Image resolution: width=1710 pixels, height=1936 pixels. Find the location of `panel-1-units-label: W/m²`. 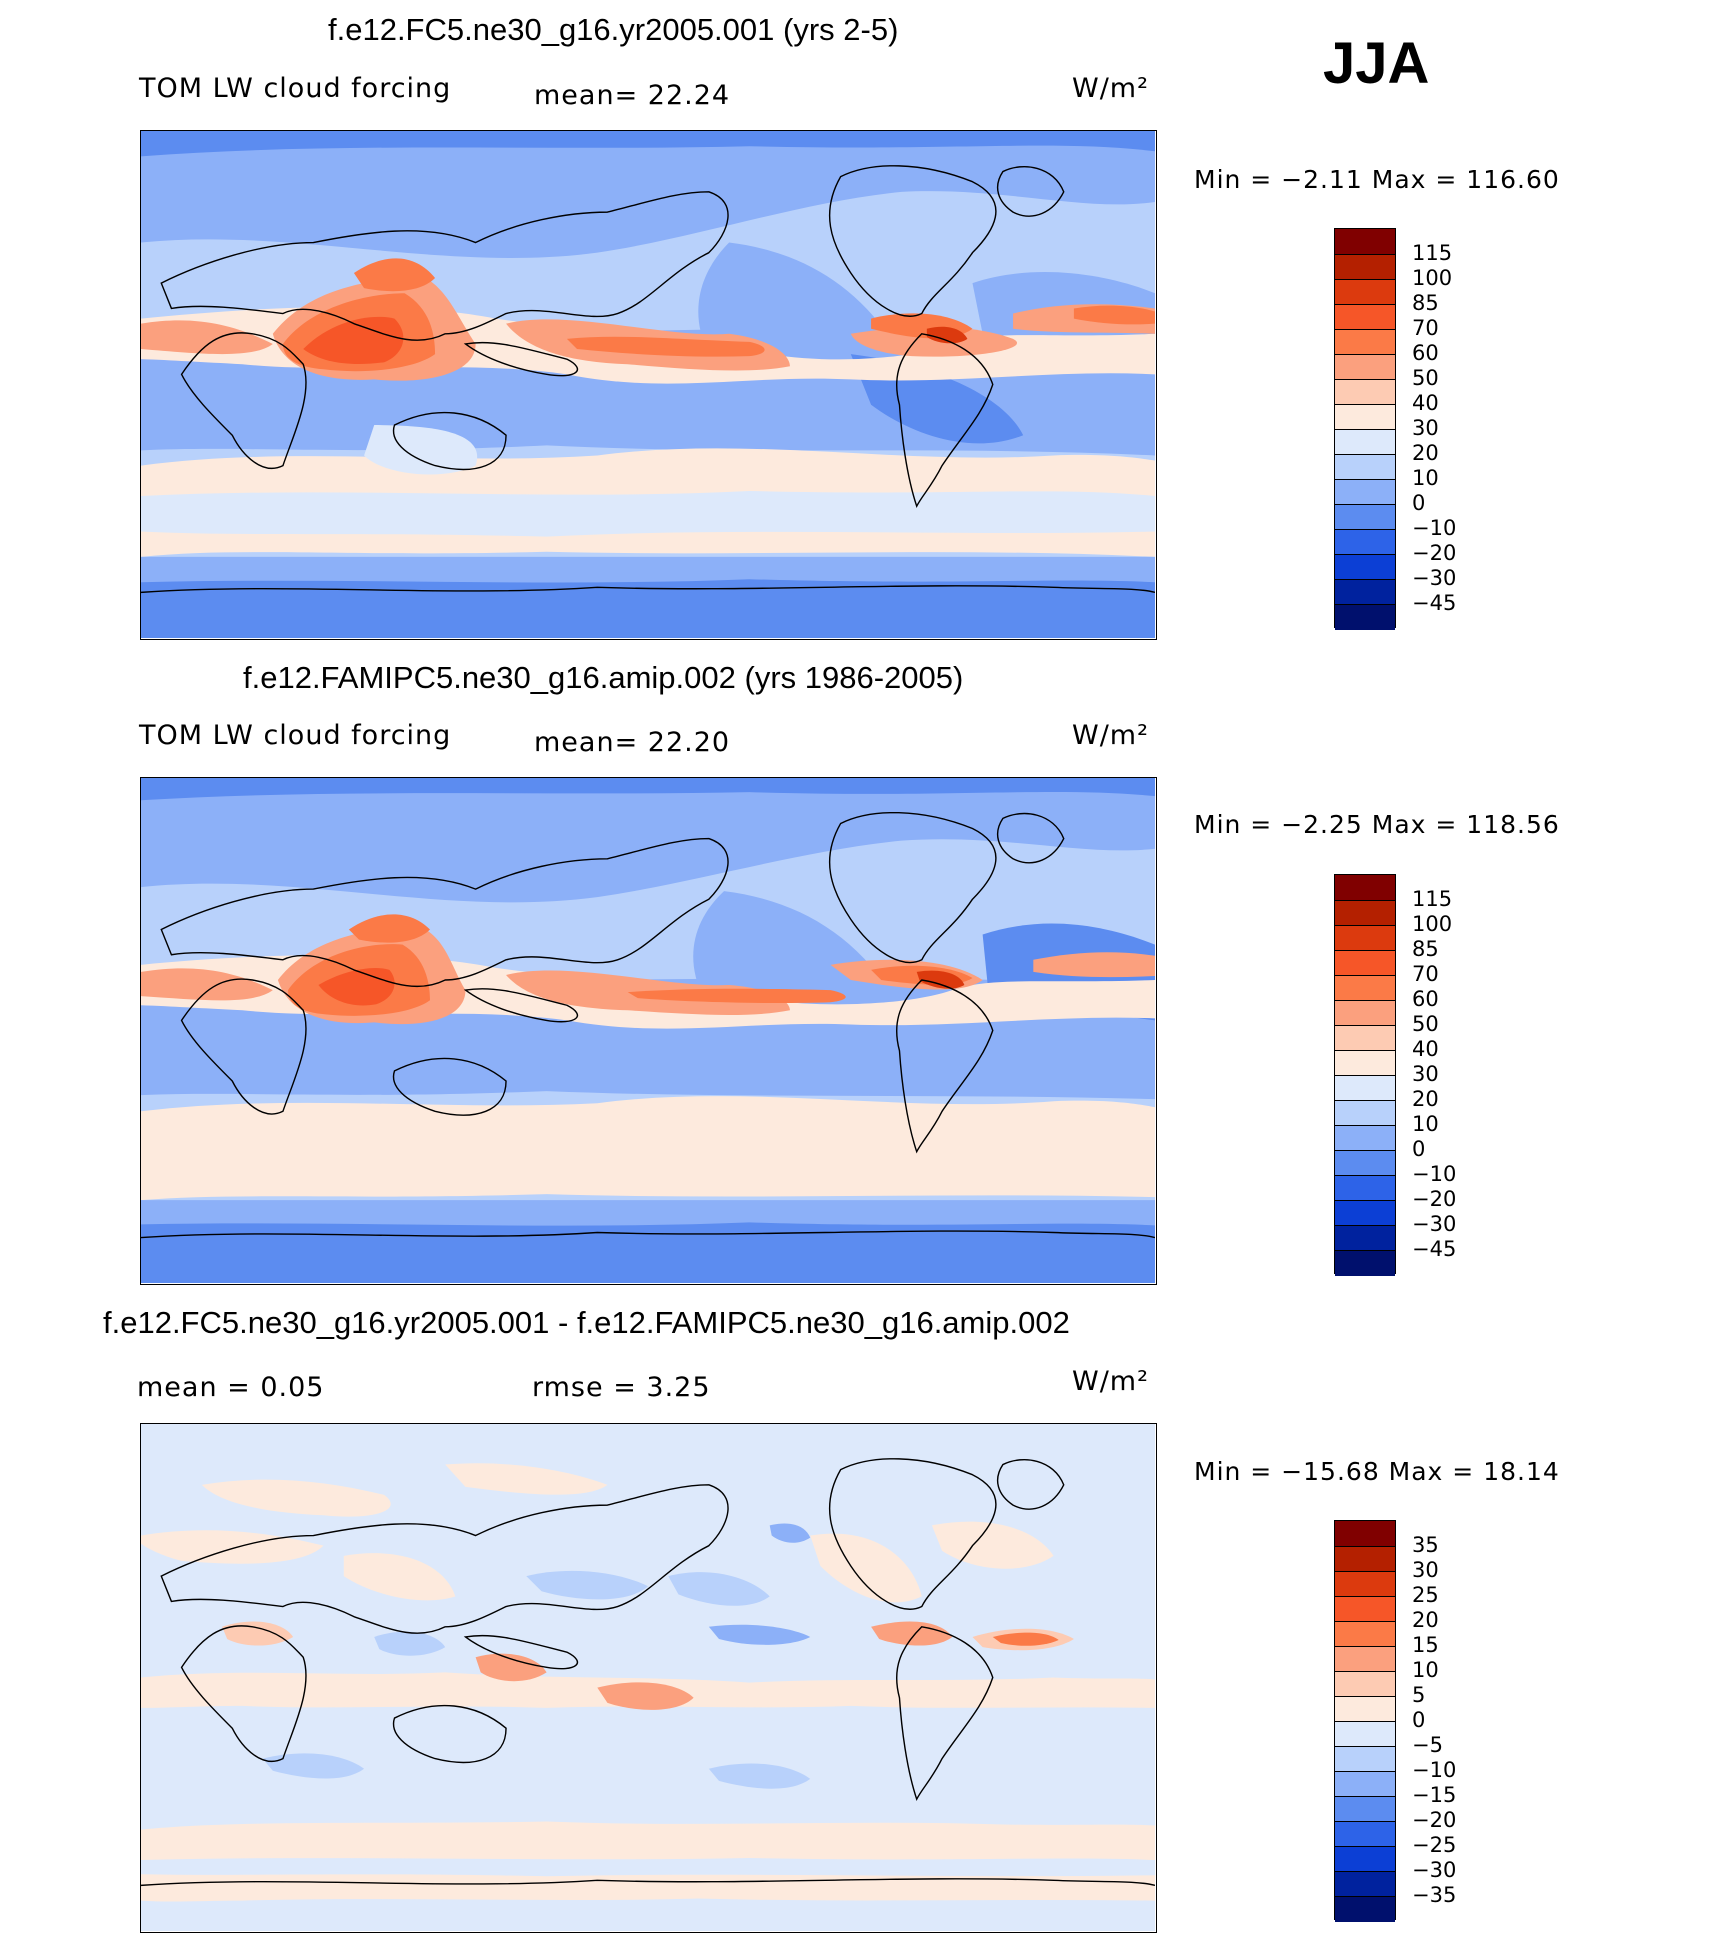

panel-1-units-label: W/m² is located at coordinates (1110, 88).